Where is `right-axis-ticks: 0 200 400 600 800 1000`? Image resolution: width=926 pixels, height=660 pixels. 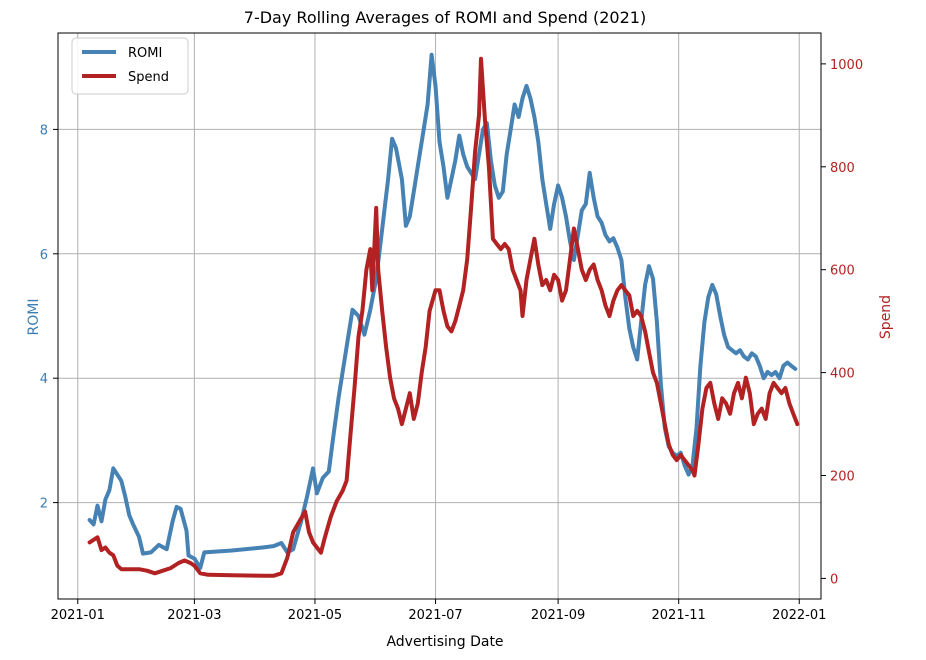
right-axis-ticks: 0 200 400 600 800 1000 is located at coordinates (842, 322).